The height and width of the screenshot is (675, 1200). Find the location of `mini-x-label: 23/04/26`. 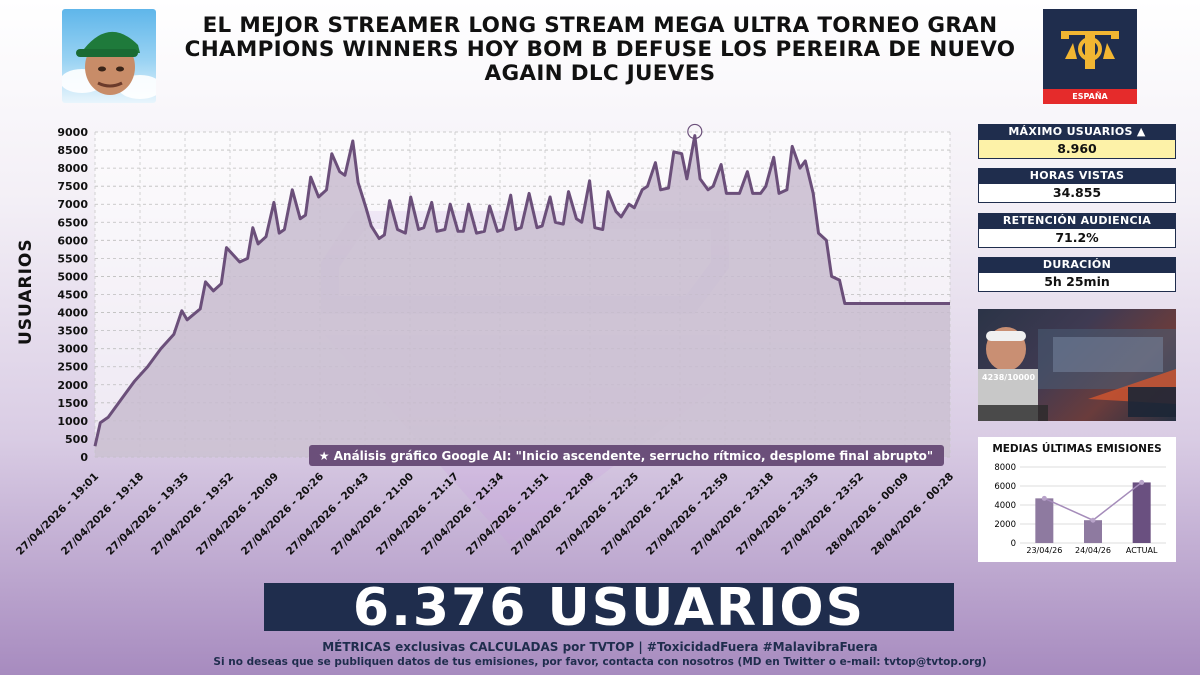

mini-x-label: 23/04/26 is located at coordinates (1044, 550).